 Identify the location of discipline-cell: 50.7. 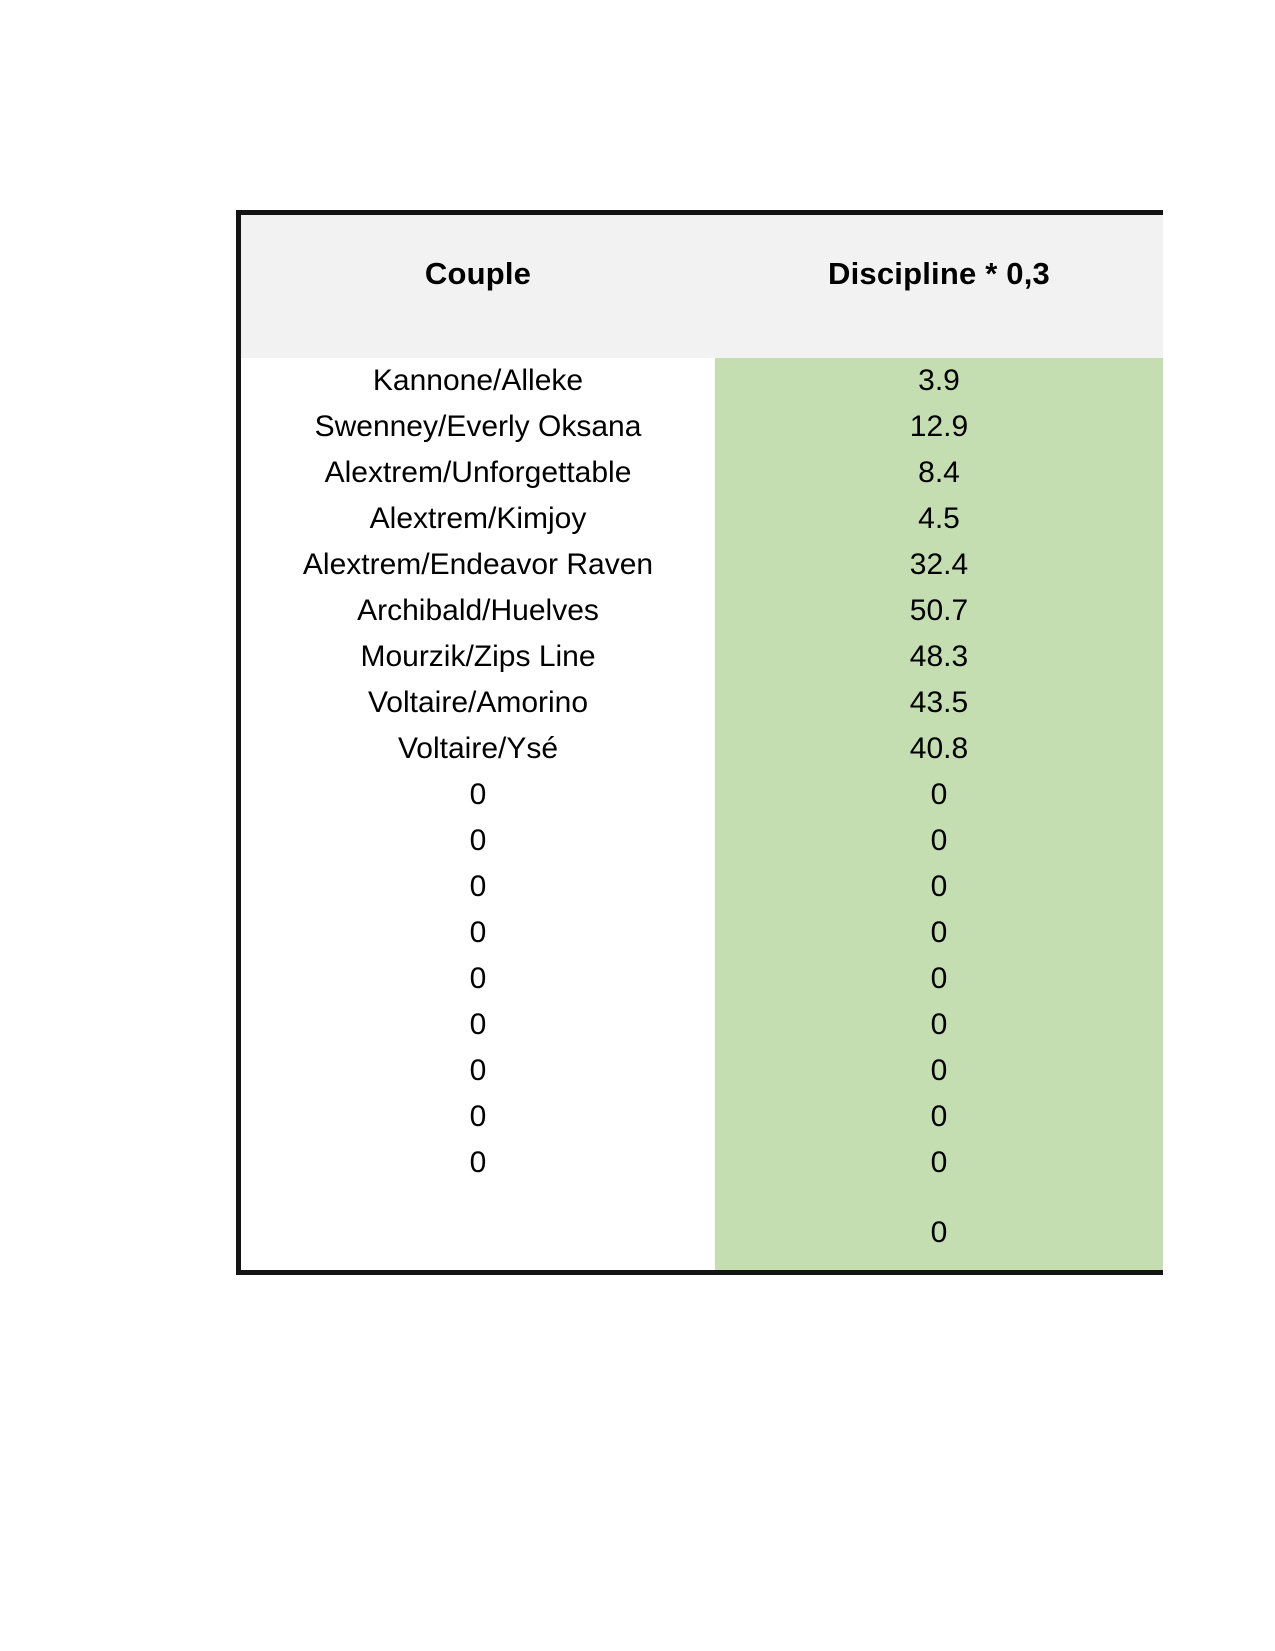
(939, 611).